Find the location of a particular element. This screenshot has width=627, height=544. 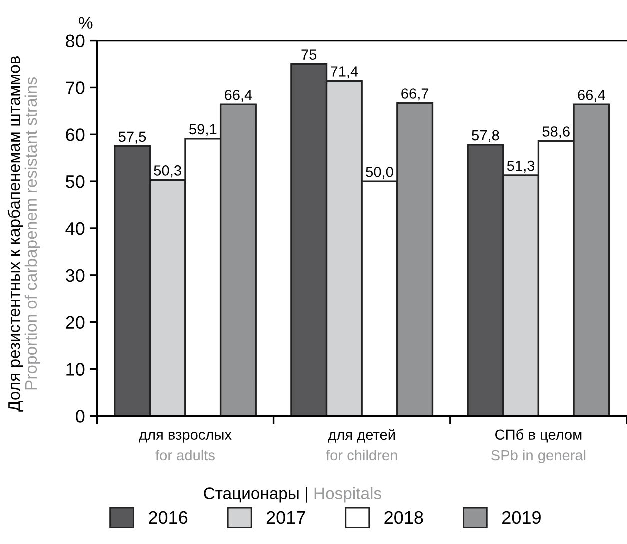

y-tick-label: 80 is located at coordinates (75, 41).